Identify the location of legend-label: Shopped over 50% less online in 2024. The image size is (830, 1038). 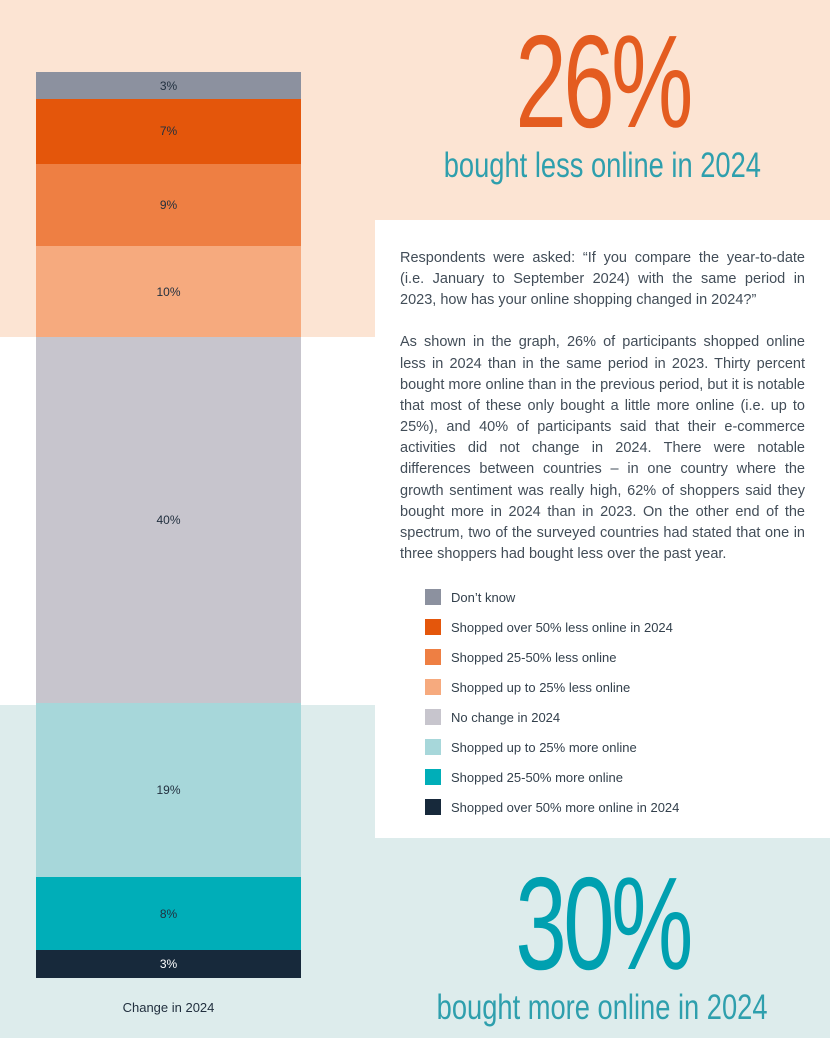
(562, 627).